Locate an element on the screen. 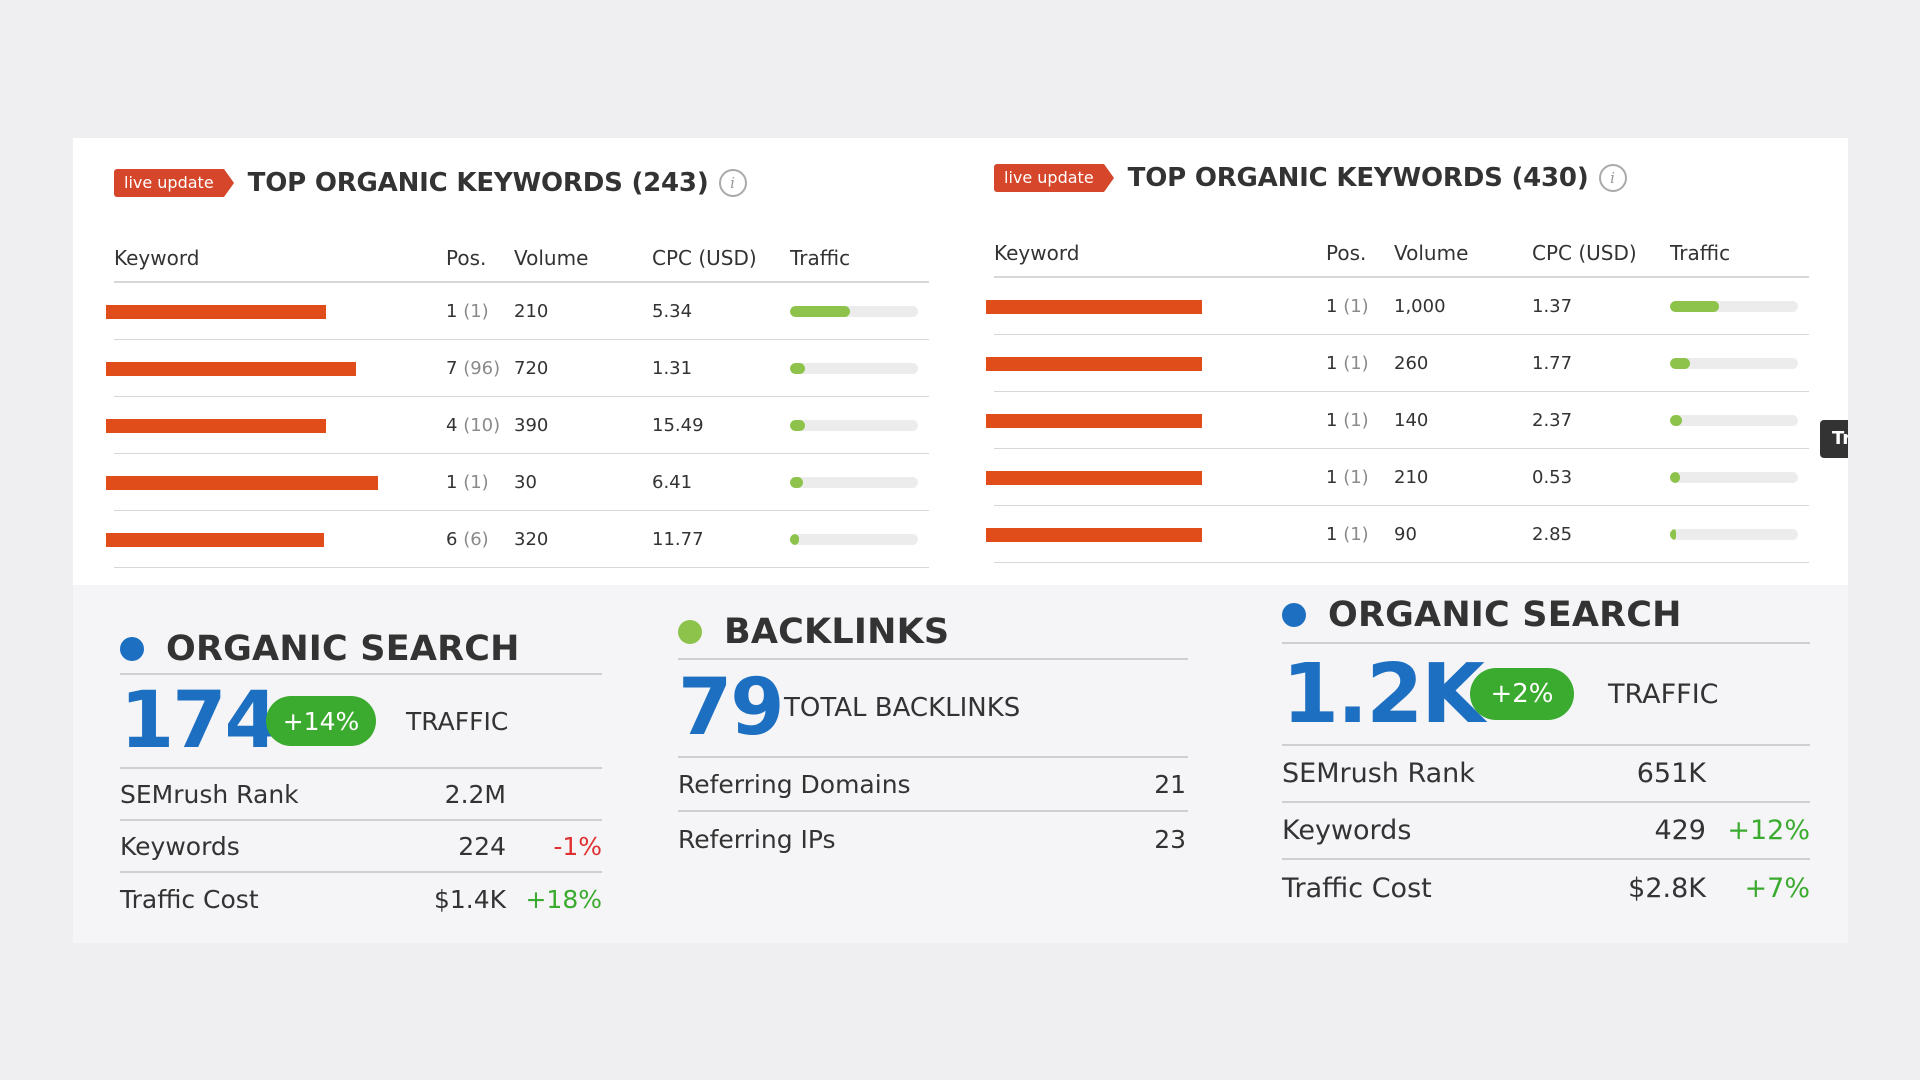 The width and height of the screenshot is (1920, 1080). widget-title: TOP ORGANIC KEYWORDS (430) is located at coordinates (1358, 178).